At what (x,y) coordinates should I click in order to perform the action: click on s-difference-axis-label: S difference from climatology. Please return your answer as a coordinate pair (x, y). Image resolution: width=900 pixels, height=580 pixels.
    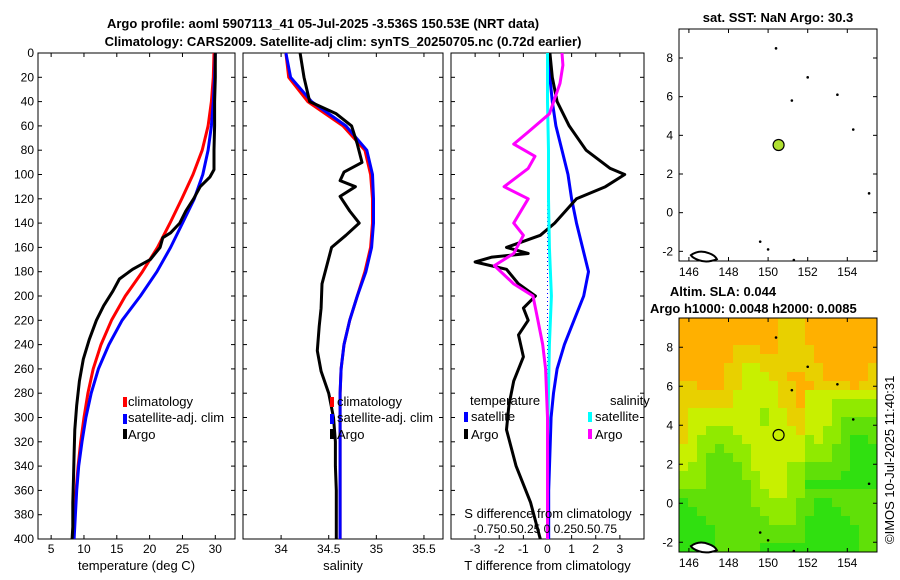
    Looking at the image, I should click on (548, 513).